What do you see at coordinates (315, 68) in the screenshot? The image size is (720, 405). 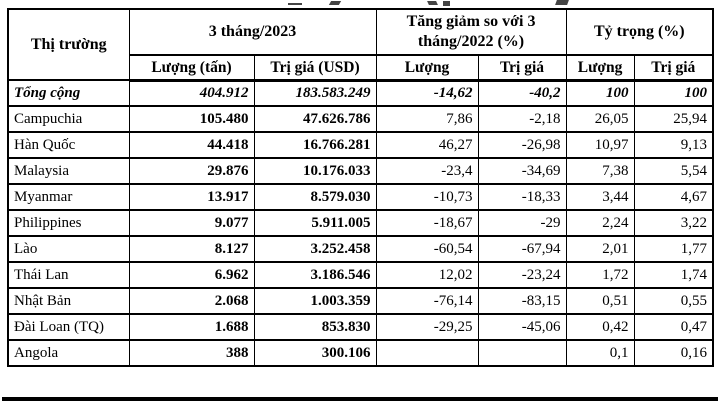 I see `subheader-value-usd: Trị giá (USD)` at bounding box center [315, 68].